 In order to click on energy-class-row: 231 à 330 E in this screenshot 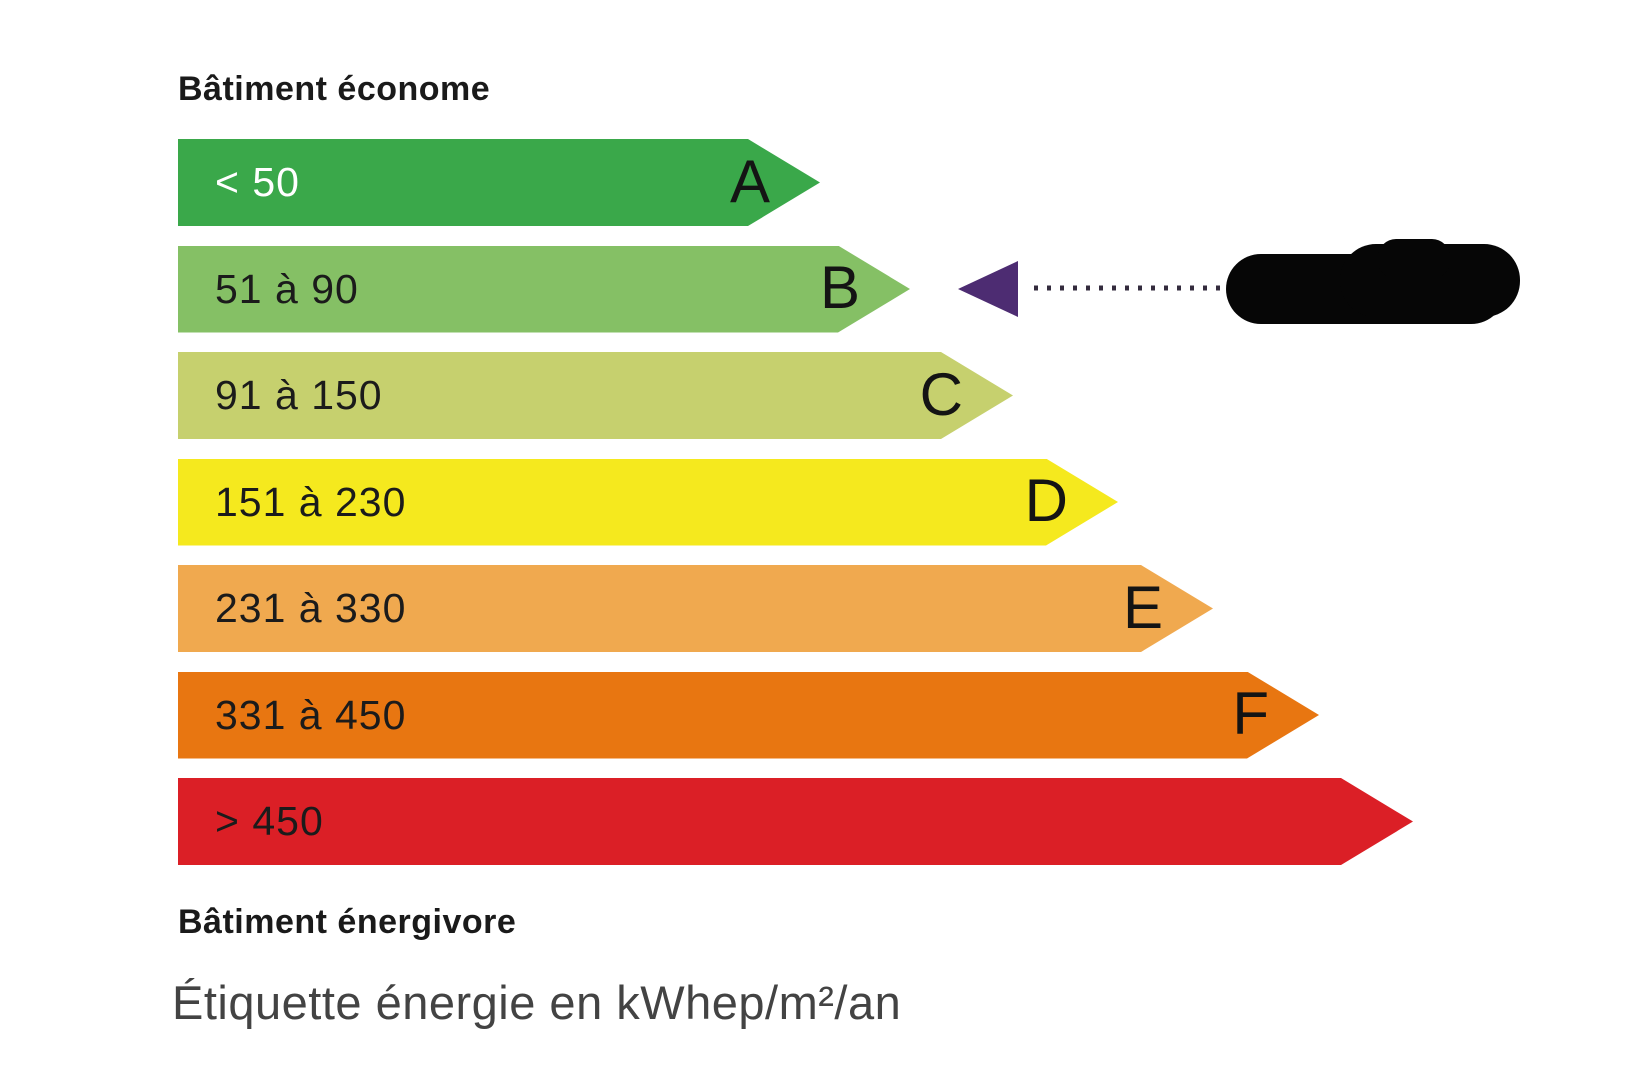, I will do `click(795, 608)`.